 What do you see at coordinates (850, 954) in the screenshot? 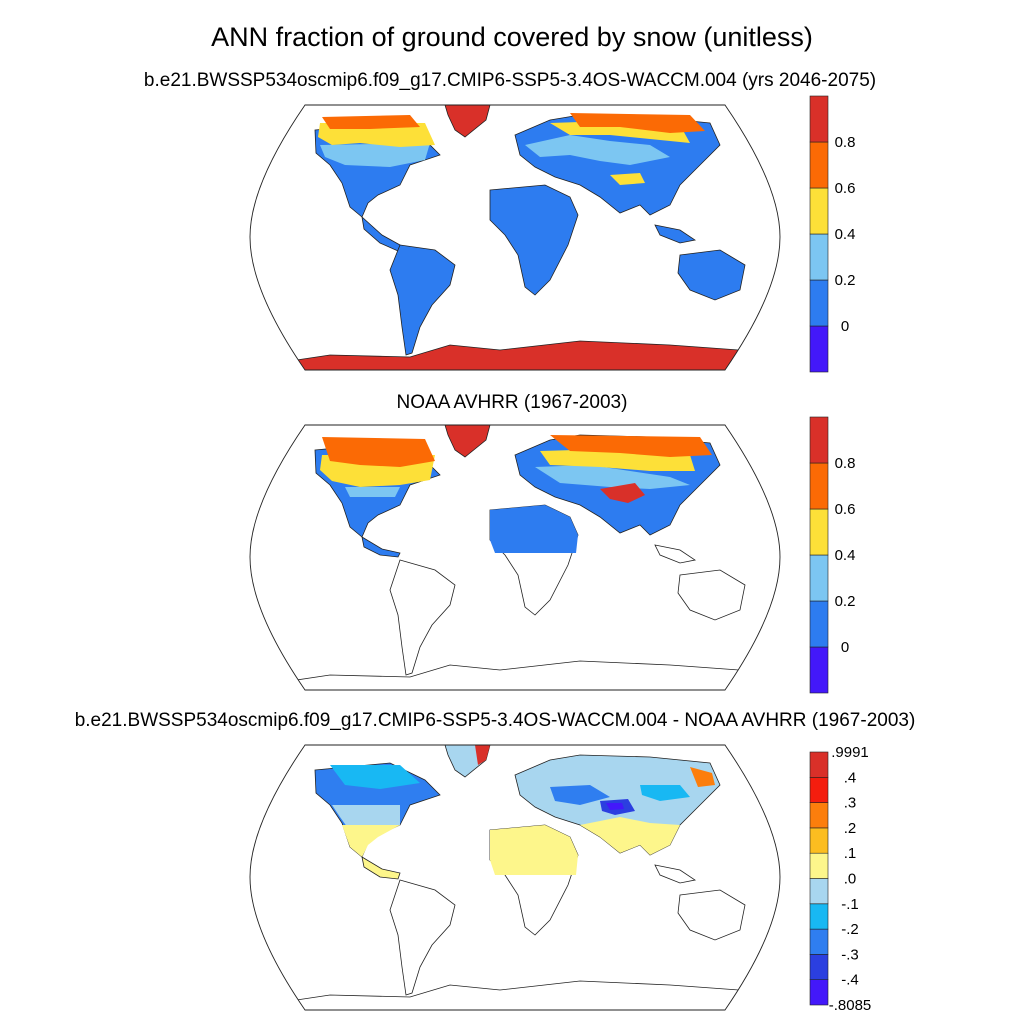
I see `colorbar-label: -.3` at bounding box center [850, 954].